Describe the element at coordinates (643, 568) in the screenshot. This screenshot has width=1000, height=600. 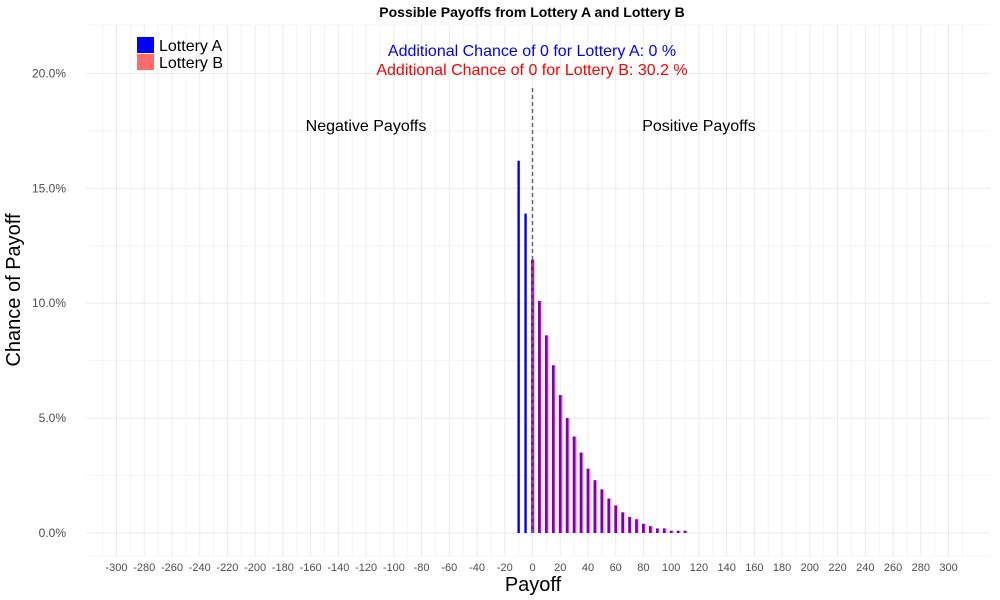
I see `x-tick-label: 80` at that location.